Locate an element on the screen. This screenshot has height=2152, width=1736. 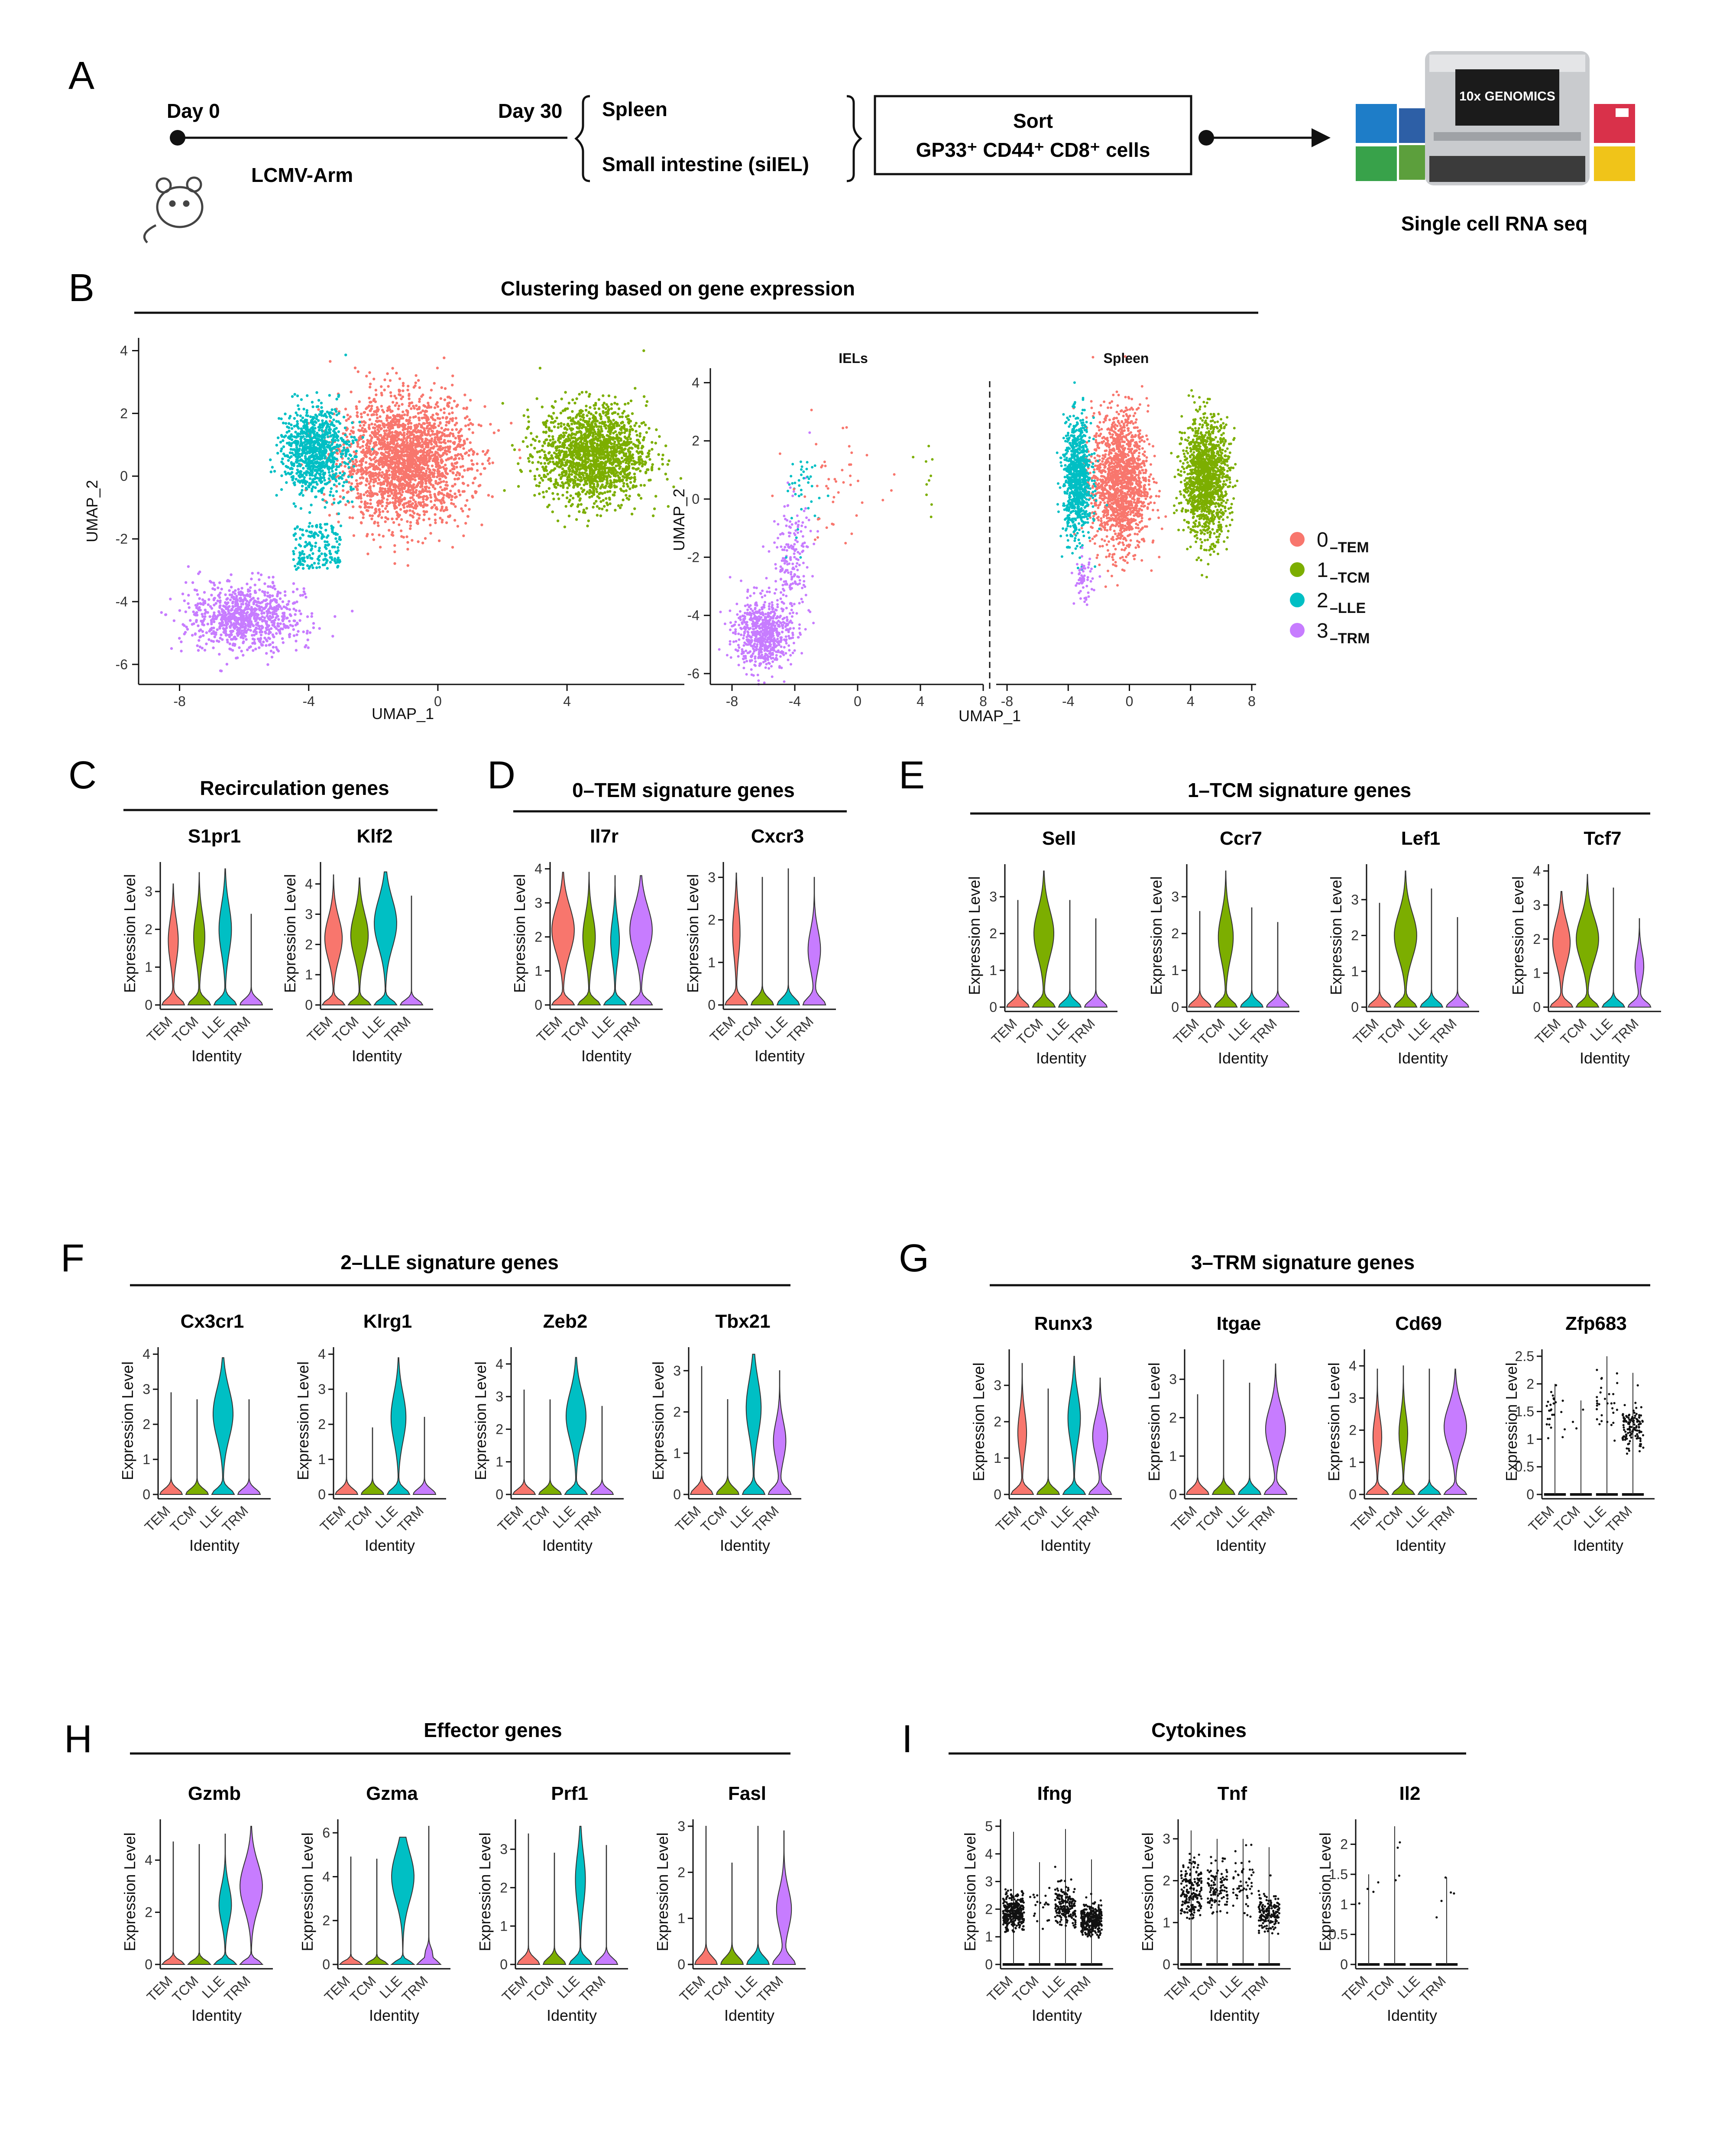
violin-gene-title: Sell is located at coordinates (1059, 839).